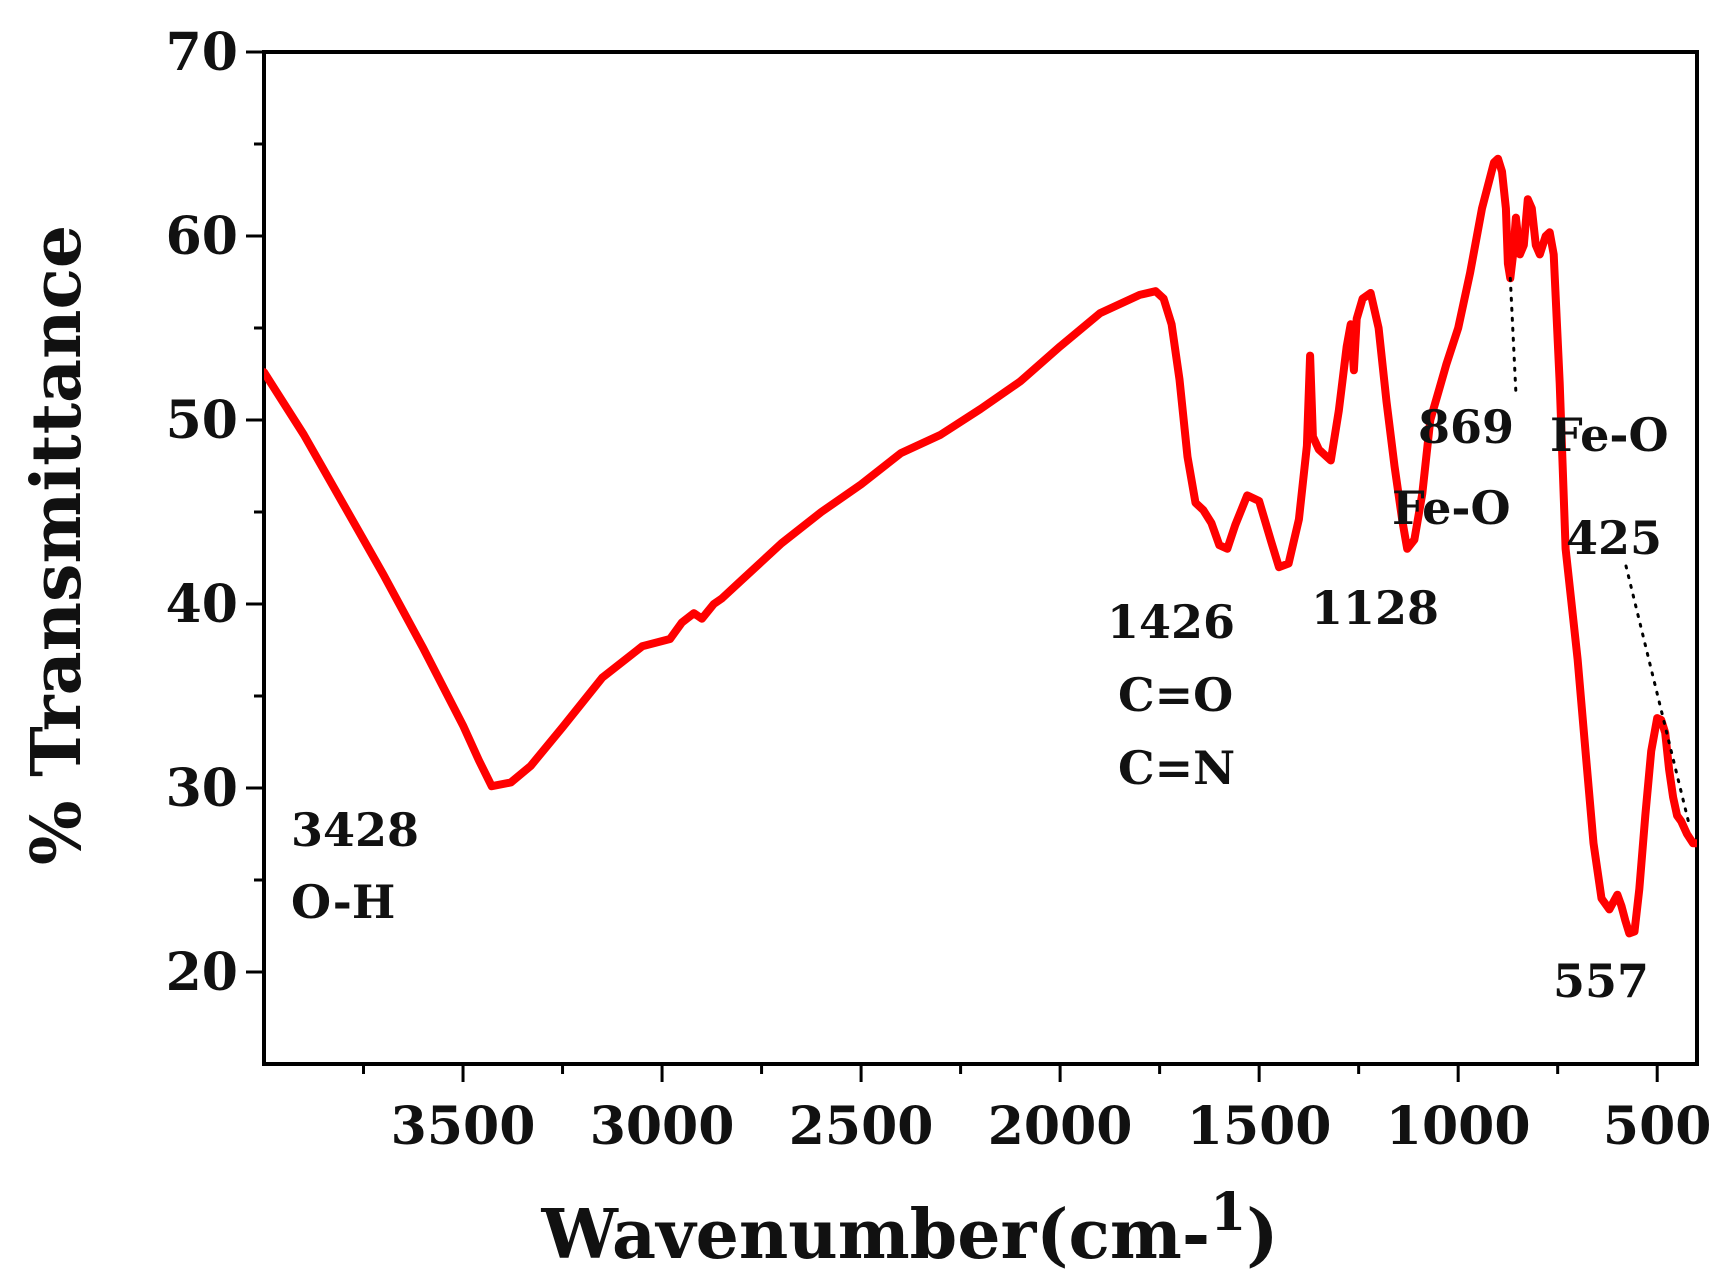 The image size is (1733, 1285). I want to click on y-tick-label: 20, so click(202, 972).